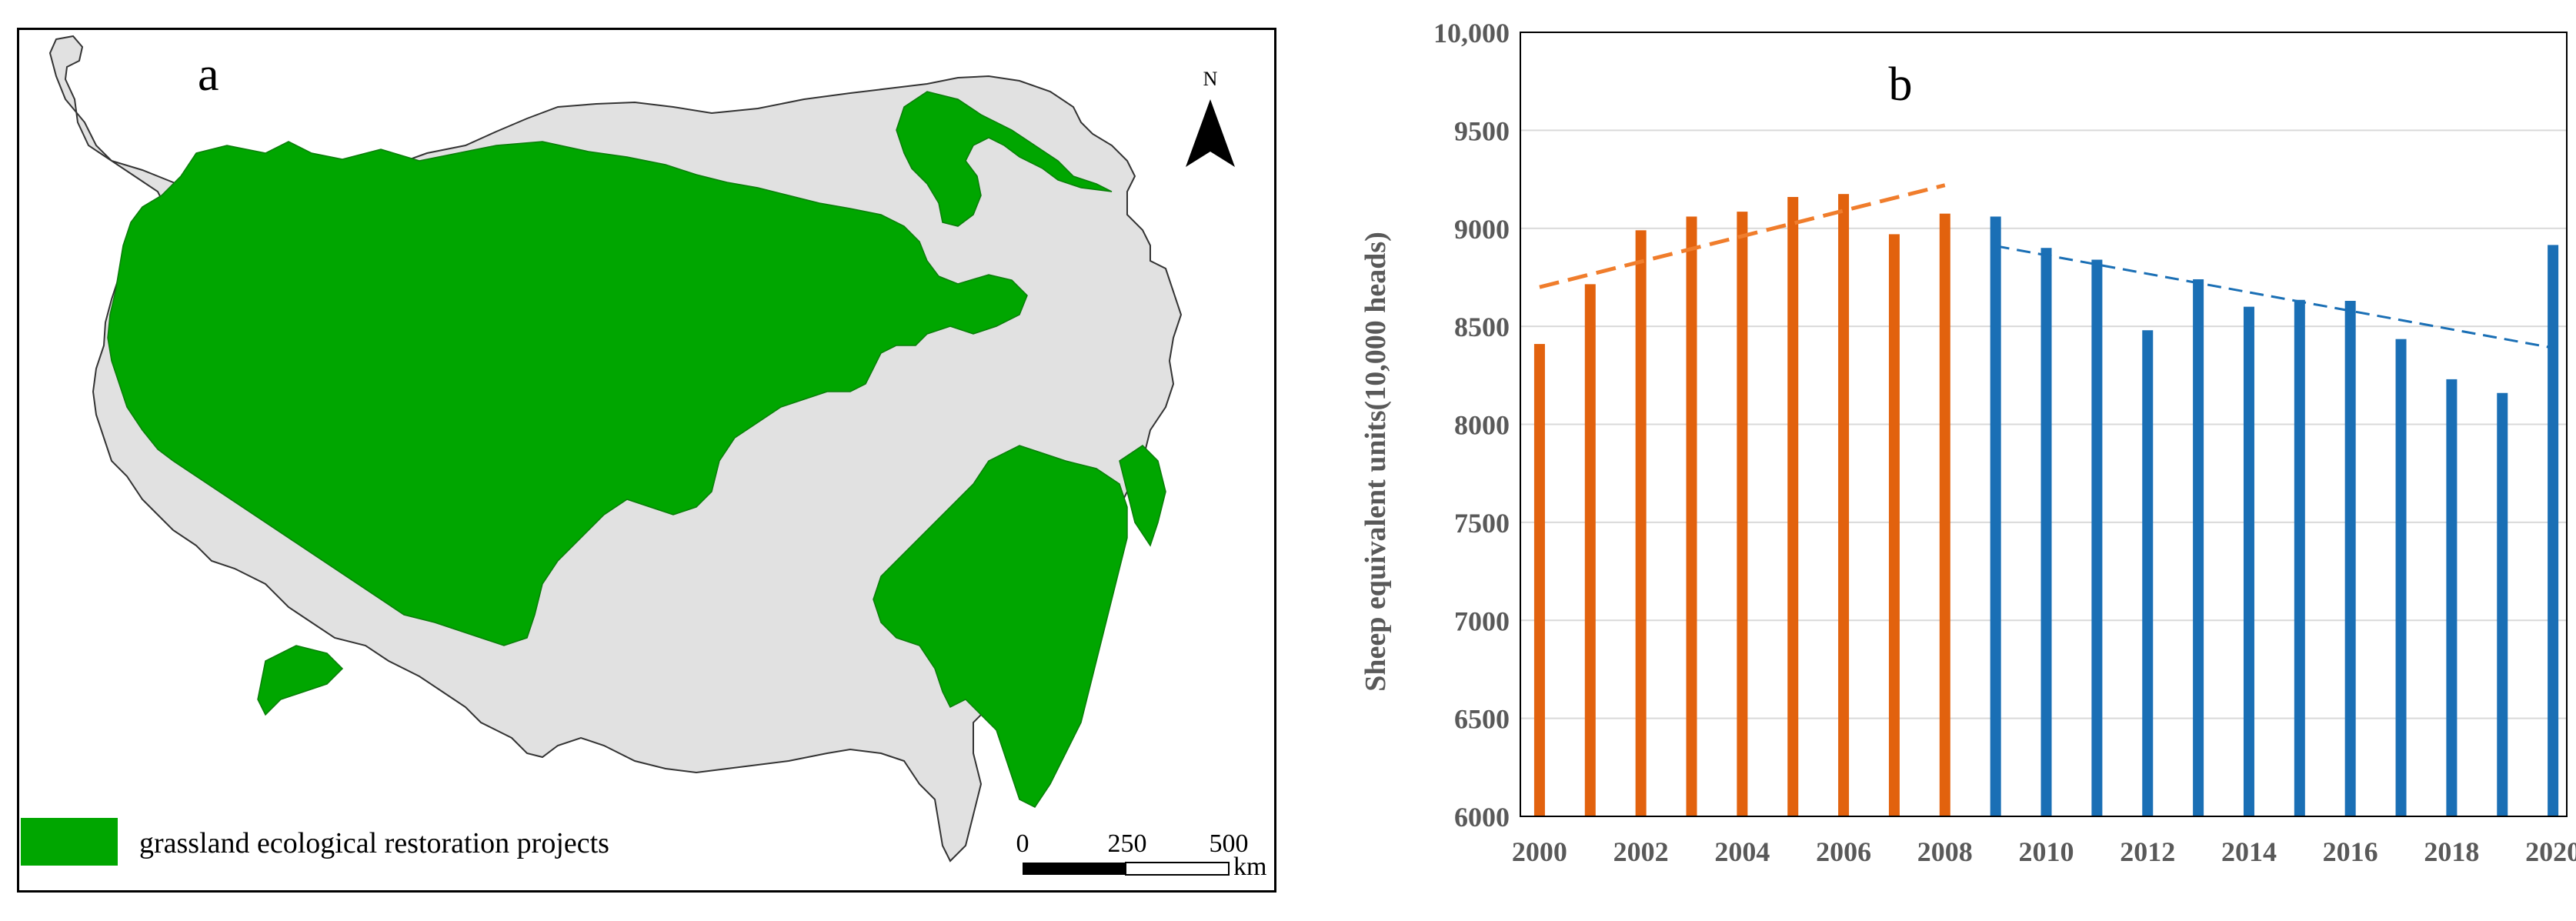 Image resolution: width=2576 pixels, height=921 pixels. Describe the element at coordinates (1472, 33) in the screenshot. I see `y-tick-label: 10,000` at that location.